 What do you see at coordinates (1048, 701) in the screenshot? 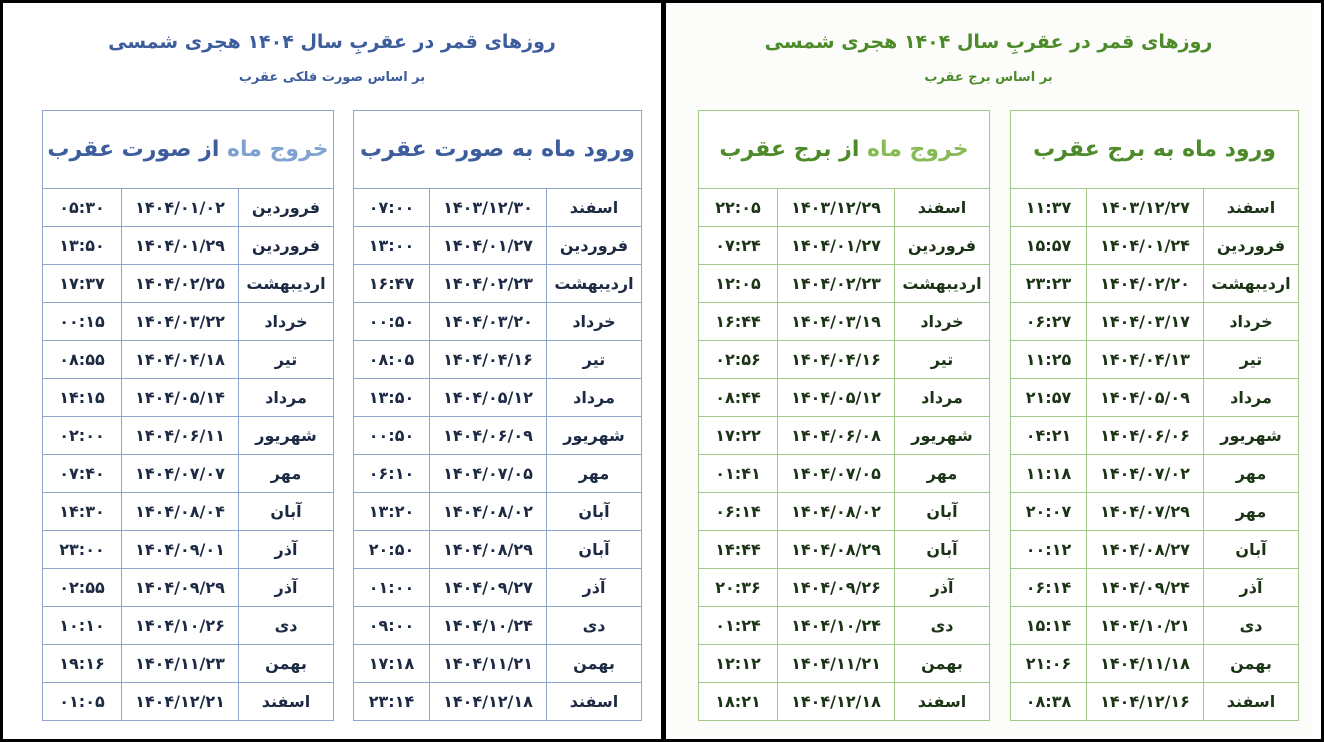
I see `time-cell: ۰۸:۳۸` at bounding box center [1048, 701].